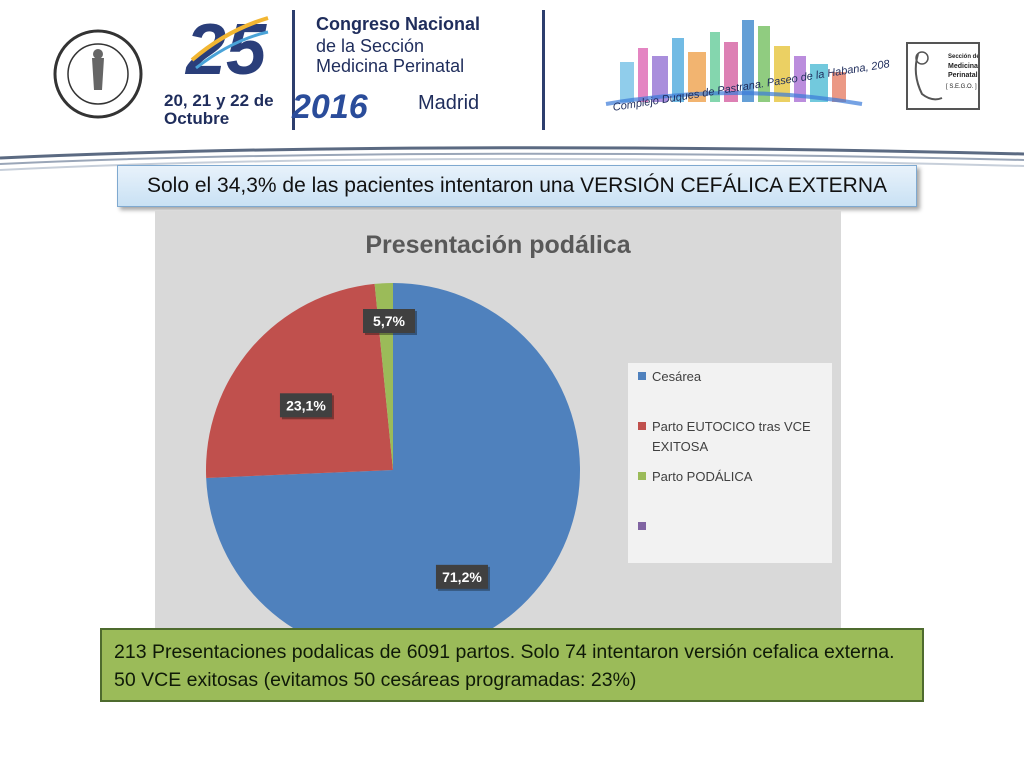 This screenshot has height=768, width=1024. What do you see at coordinates (449, 103) in the screenshot?
I see `congress-city: Madrid` at bounding box center [449, 103].